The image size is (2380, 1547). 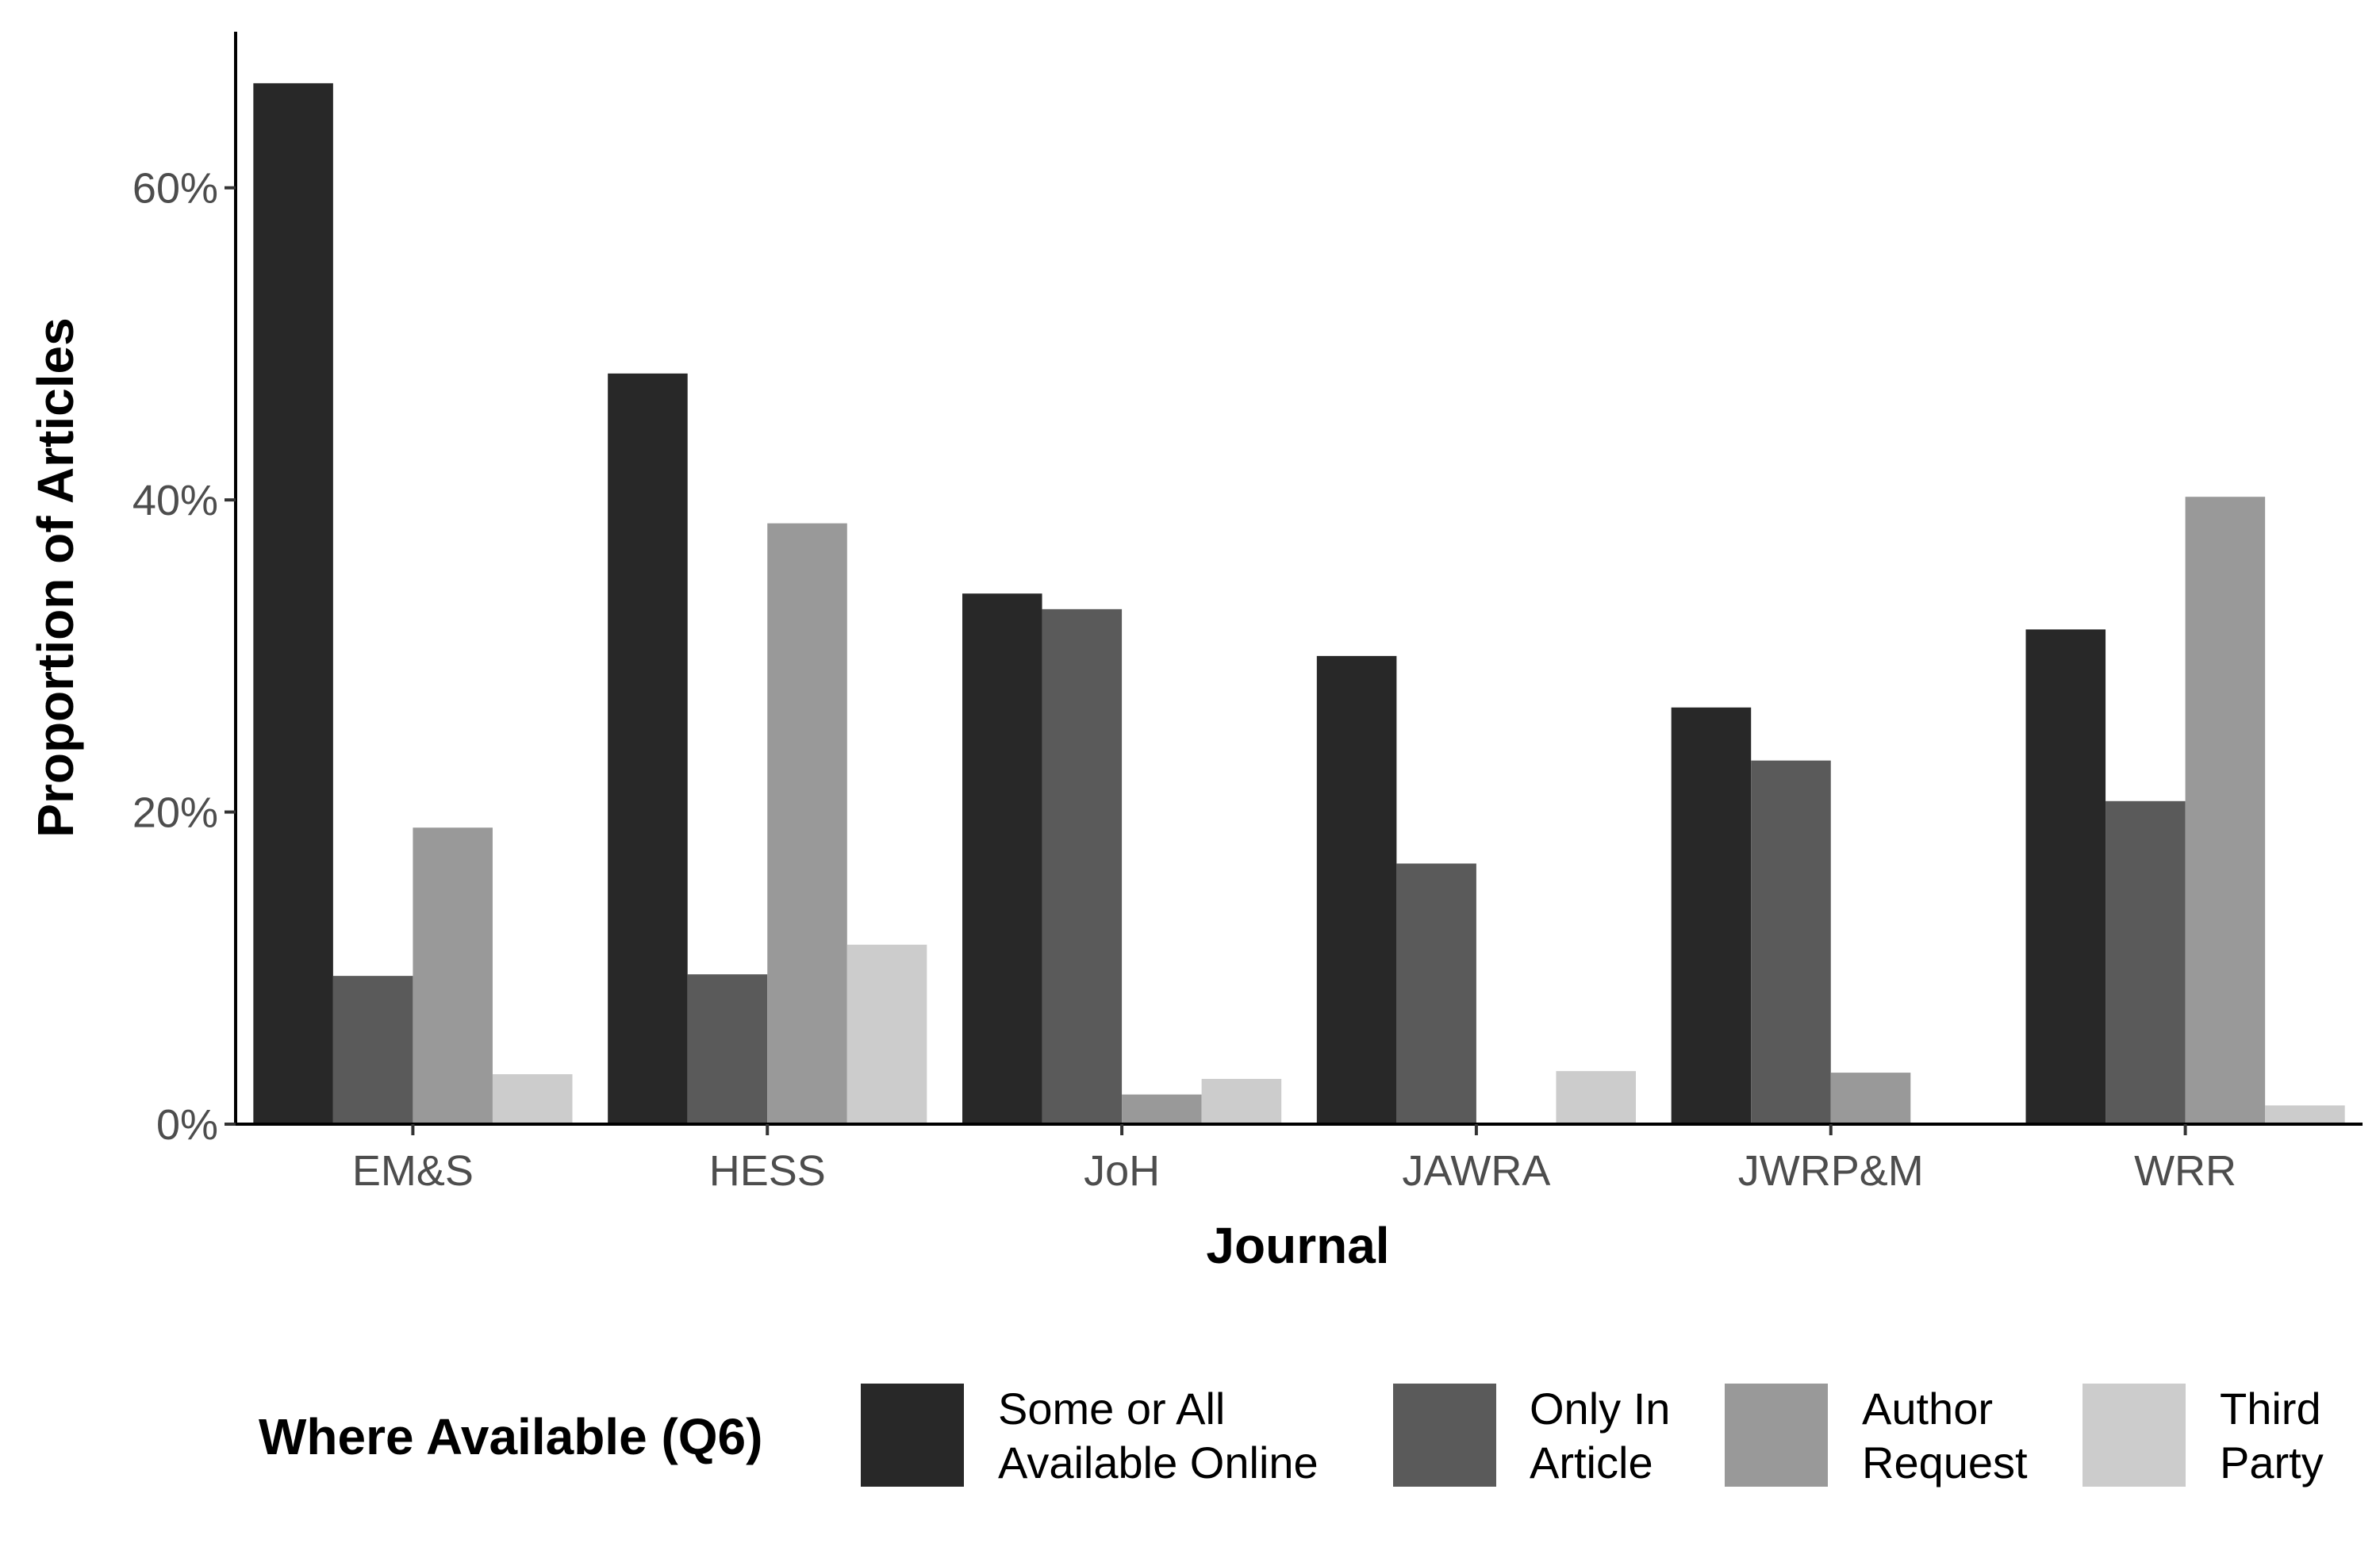 I want to click on bar-joh-author-request, so click(x=1162, y=1109).